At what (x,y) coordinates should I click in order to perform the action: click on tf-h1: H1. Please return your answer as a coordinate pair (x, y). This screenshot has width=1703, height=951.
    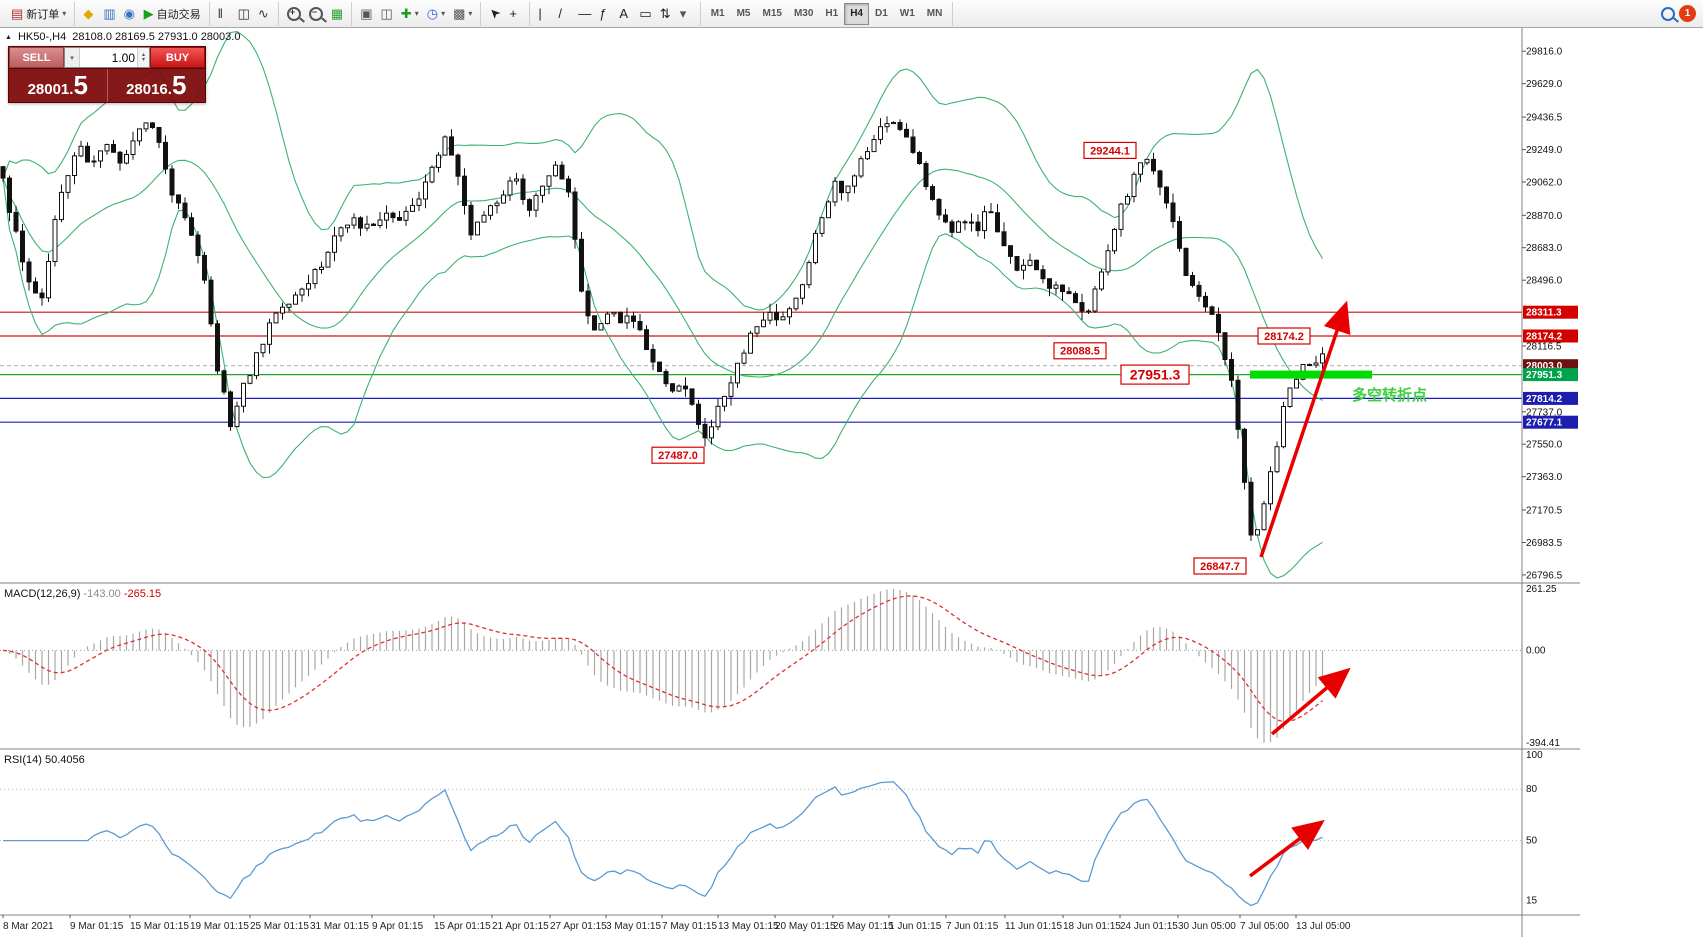
    Looking at the image, I should click on (831, 14).